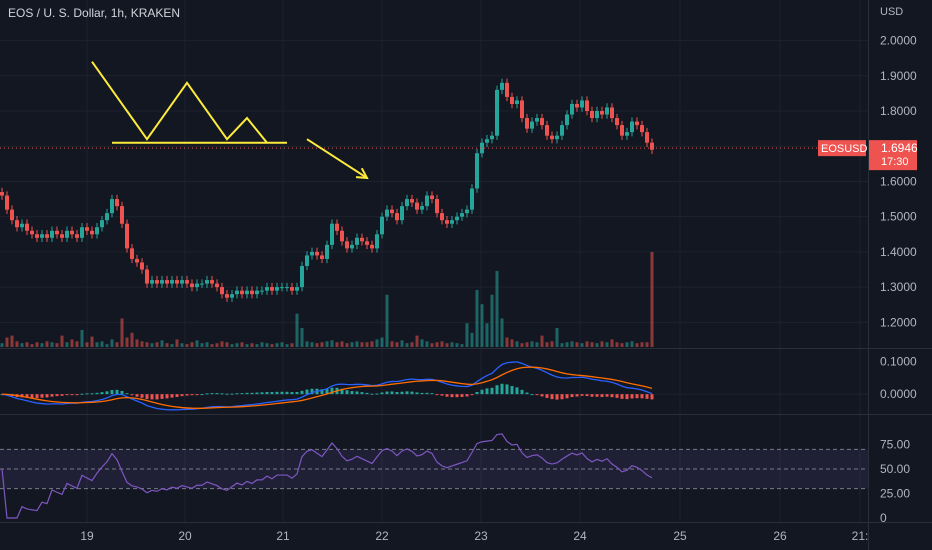 The width and height of the screenshot is (932, 550). What do you see at coordinates (895, 162) in the screenshot?
I see `price-tag-countdown: 17:30` at bounding box center [895, 162].